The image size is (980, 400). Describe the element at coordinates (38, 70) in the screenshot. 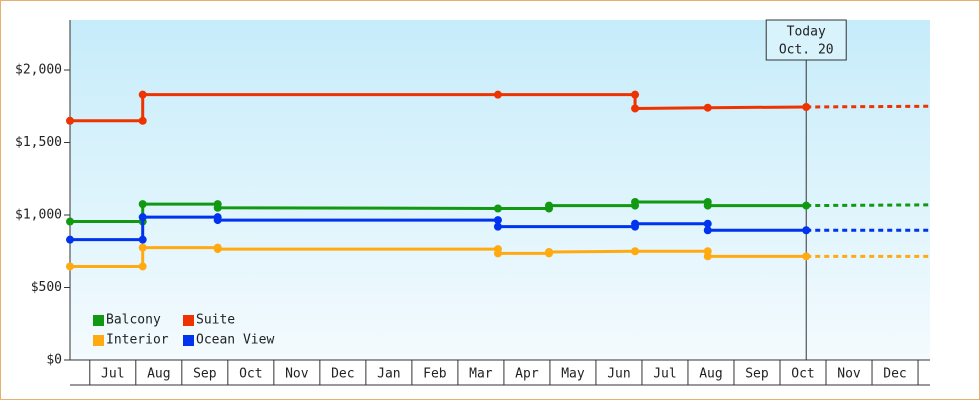

I see `y-tick-label: $2,000` at that location.